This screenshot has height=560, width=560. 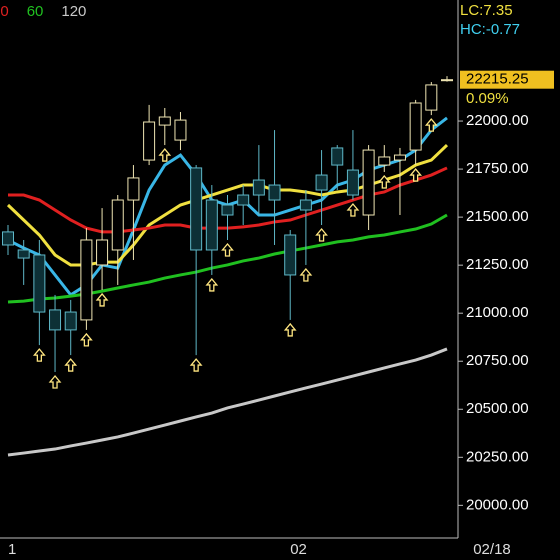 I want to click on y-tick-label: 21250.00, so click(x=497, y=264).